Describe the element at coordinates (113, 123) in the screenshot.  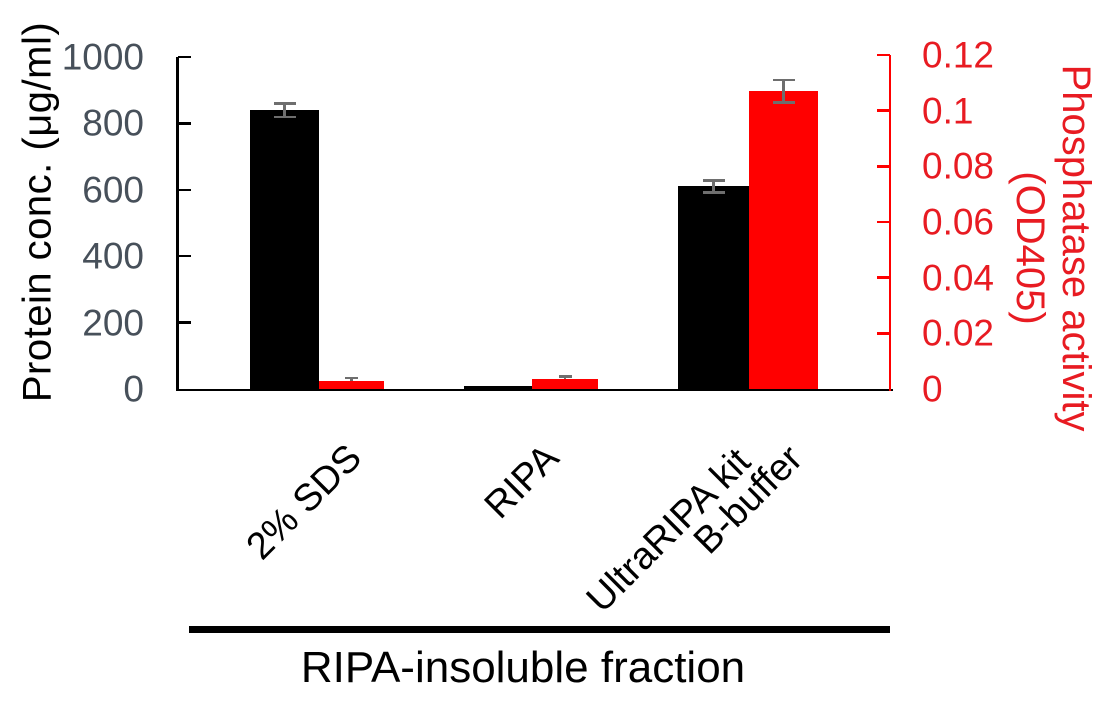
I see `left-axis-tick-label: 800` at that location.